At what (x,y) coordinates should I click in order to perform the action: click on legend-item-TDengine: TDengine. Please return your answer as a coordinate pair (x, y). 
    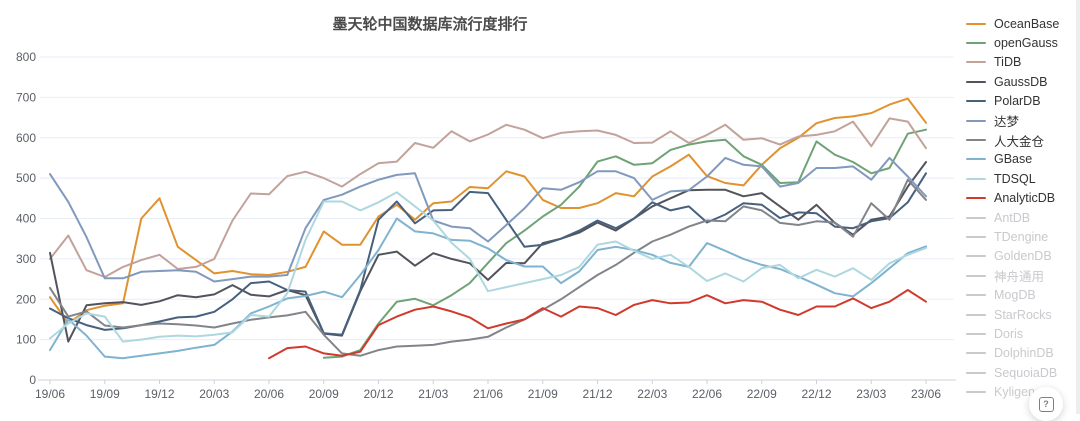
    Looking at the image, I should click on (1022, 236).